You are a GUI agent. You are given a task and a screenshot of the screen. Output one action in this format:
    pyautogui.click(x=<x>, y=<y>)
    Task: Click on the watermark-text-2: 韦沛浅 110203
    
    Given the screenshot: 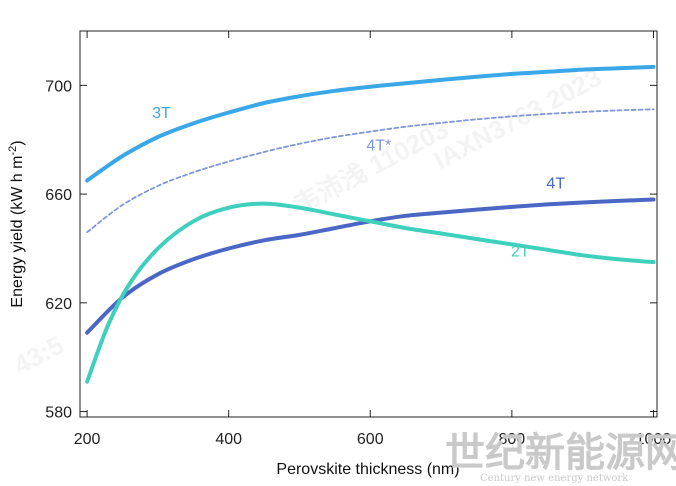 What is the action you would take?
    pyautogui.click(x=371, y=167)
    